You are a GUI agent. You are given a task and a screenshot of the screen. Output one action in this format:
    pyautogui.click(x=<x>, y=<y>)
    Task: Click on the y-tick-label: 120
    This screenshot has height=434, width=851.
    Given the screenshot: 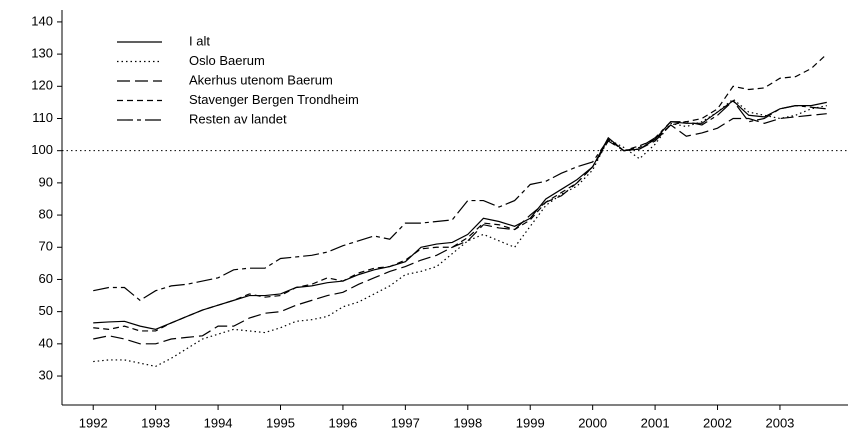 What is the action you would take?
    pyautogui.click(x=42, y=85)
    